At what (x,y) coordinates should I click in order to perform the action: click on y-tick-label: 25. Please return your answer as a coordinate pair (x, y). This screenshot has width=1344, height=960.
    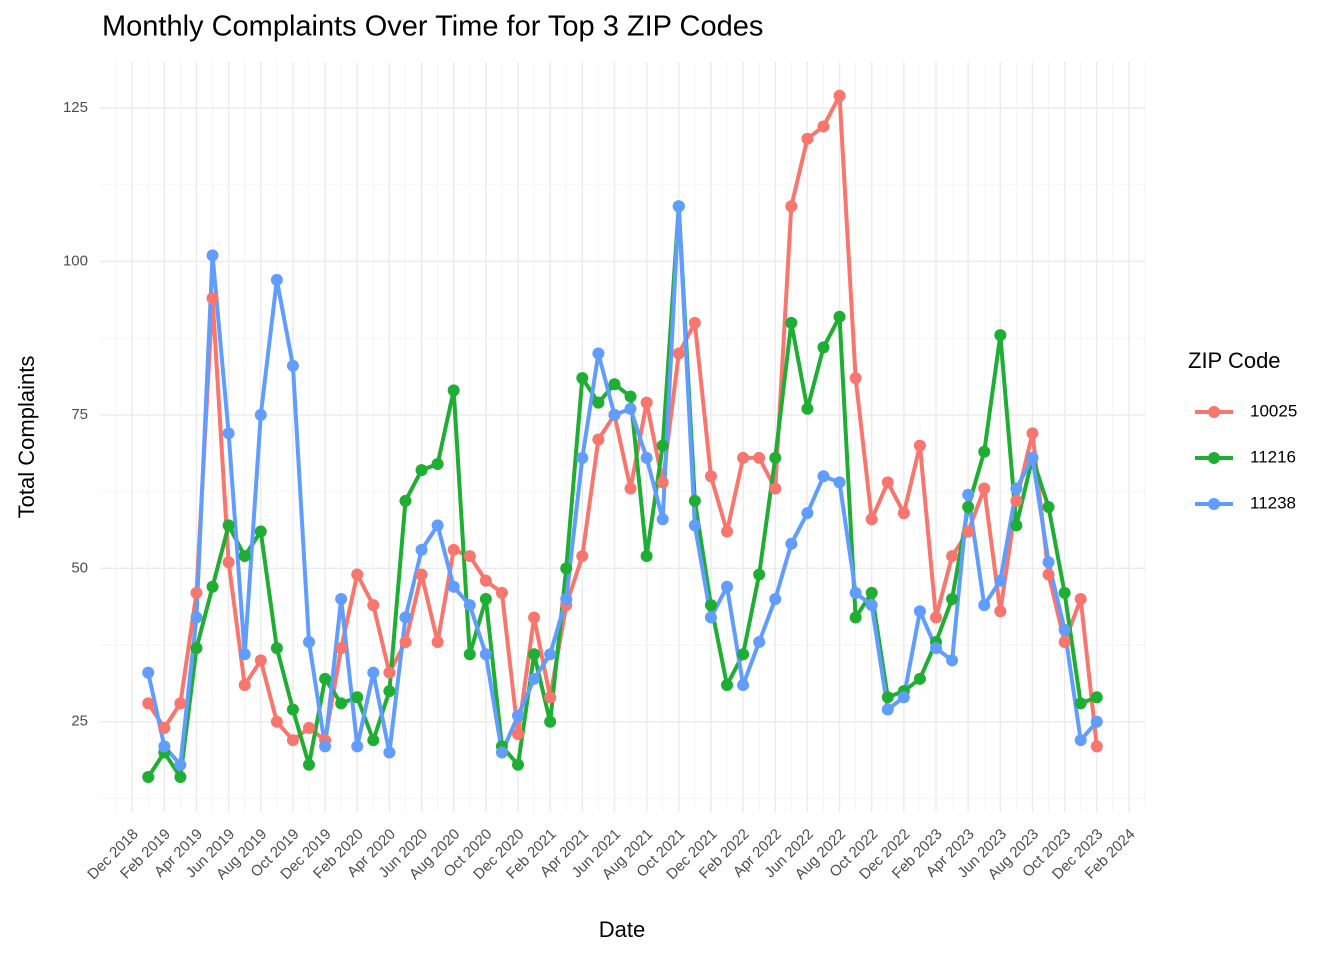
    Looking at the image, I should click on (79, 721).